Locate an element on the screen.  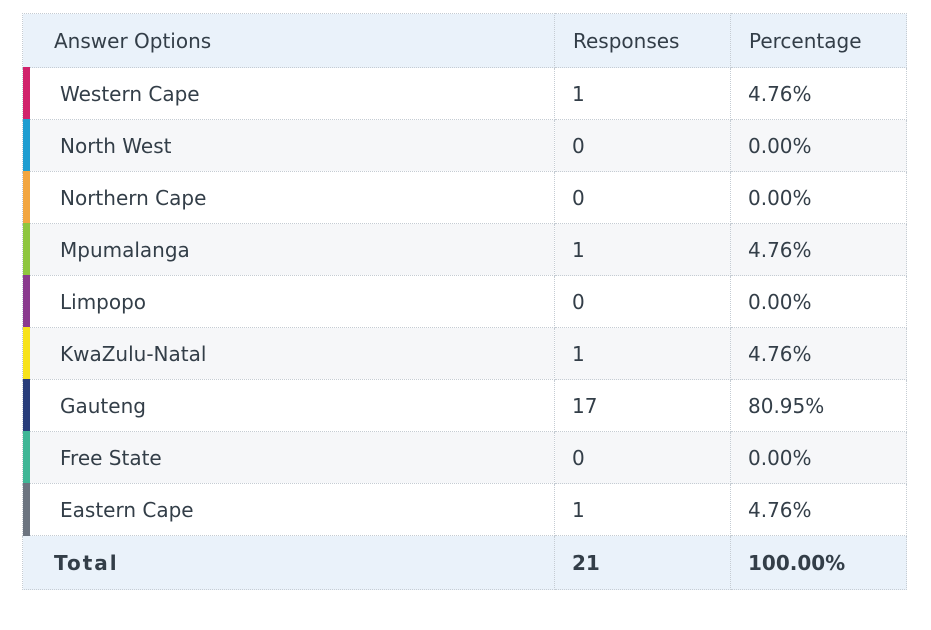
total-row: Total 21 100.00% is located at coordinates (464, 562).